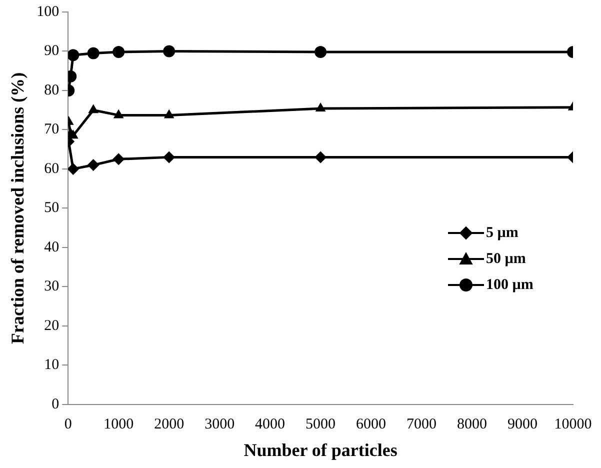  I want to click on y-tick-label: 10, so click(52, 365).